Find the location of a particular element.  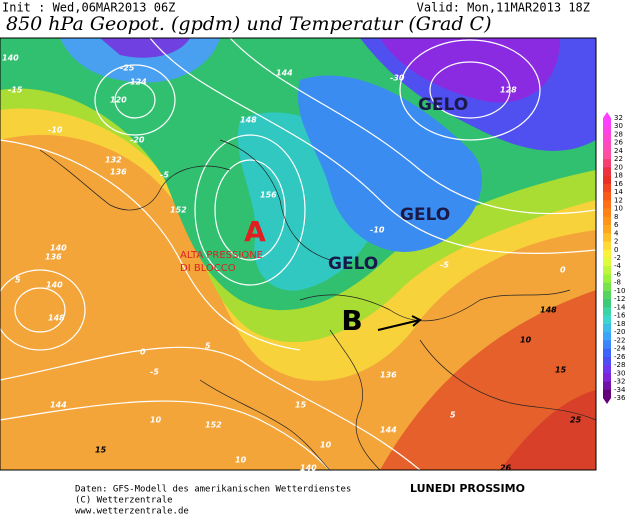

legend-label: 22 is located at coordinates (618, 159).